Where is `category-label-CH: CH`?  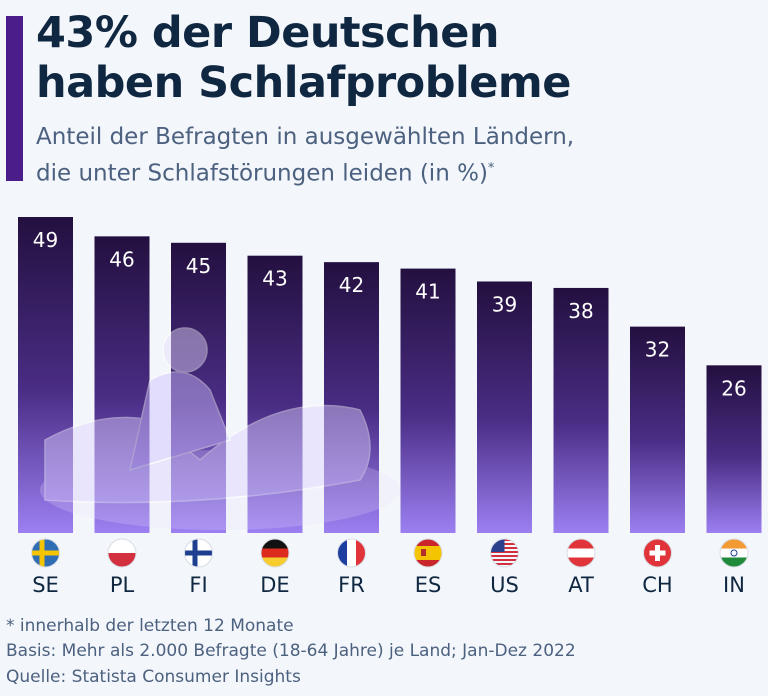 category-label-CH: CH is located at coordinates (657, 585).